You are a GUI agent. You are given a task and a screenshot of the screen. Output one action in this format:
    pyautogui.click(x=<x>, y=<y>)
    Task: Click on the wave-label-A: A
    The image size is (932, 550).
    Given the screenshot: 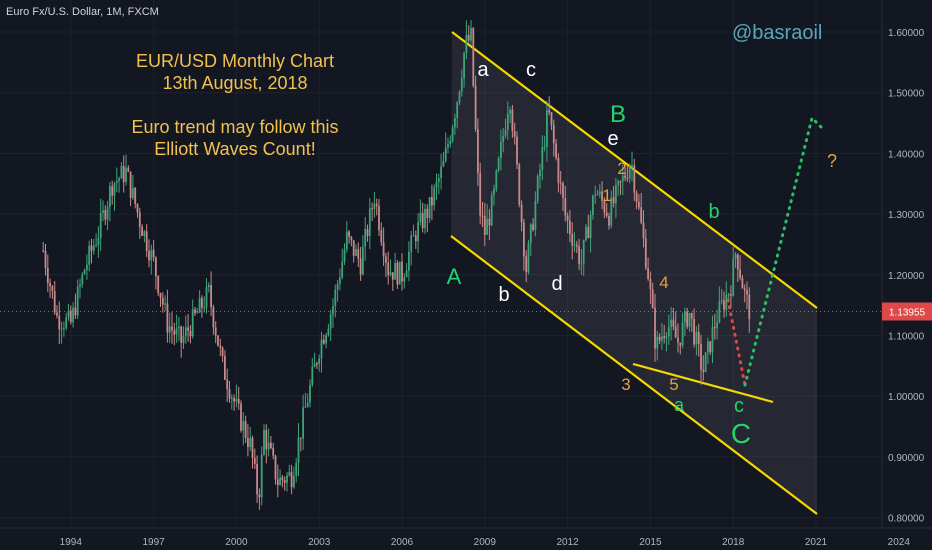 What is the action you would take?
    pyautogui.click(x=454, y=276)
    